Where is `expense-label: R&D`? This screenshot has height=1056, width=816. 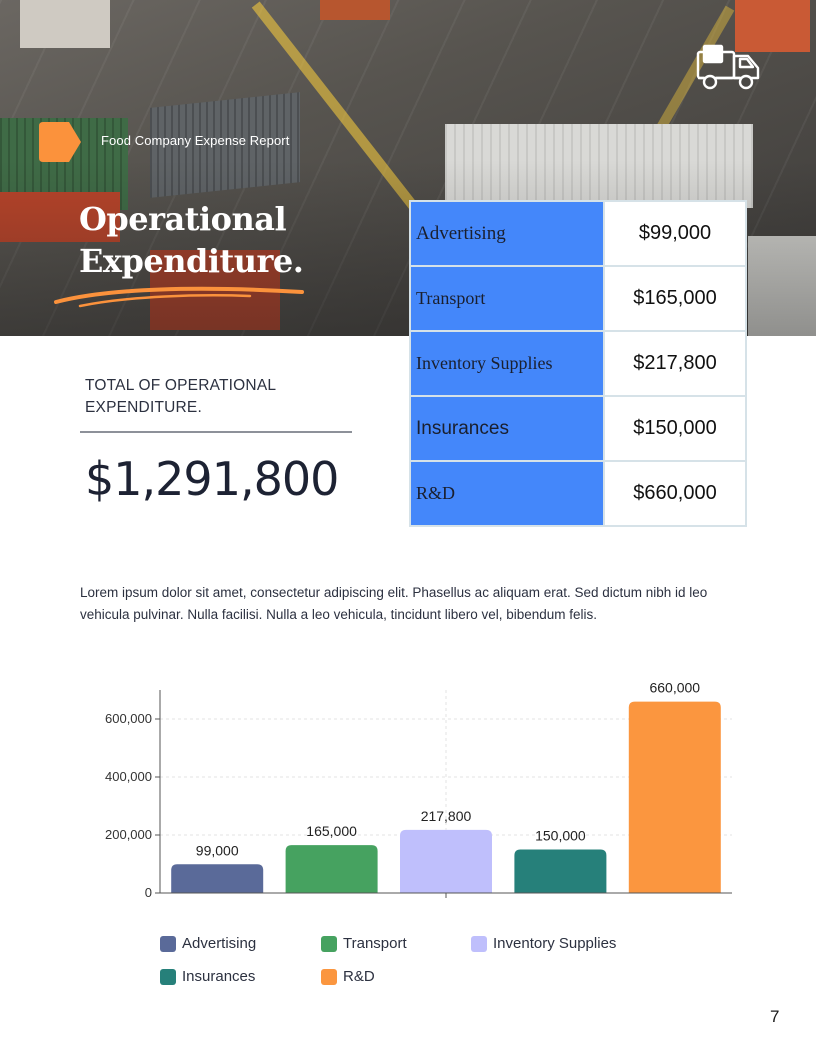
expense-label: R&D is located at coordinates (507, 493).